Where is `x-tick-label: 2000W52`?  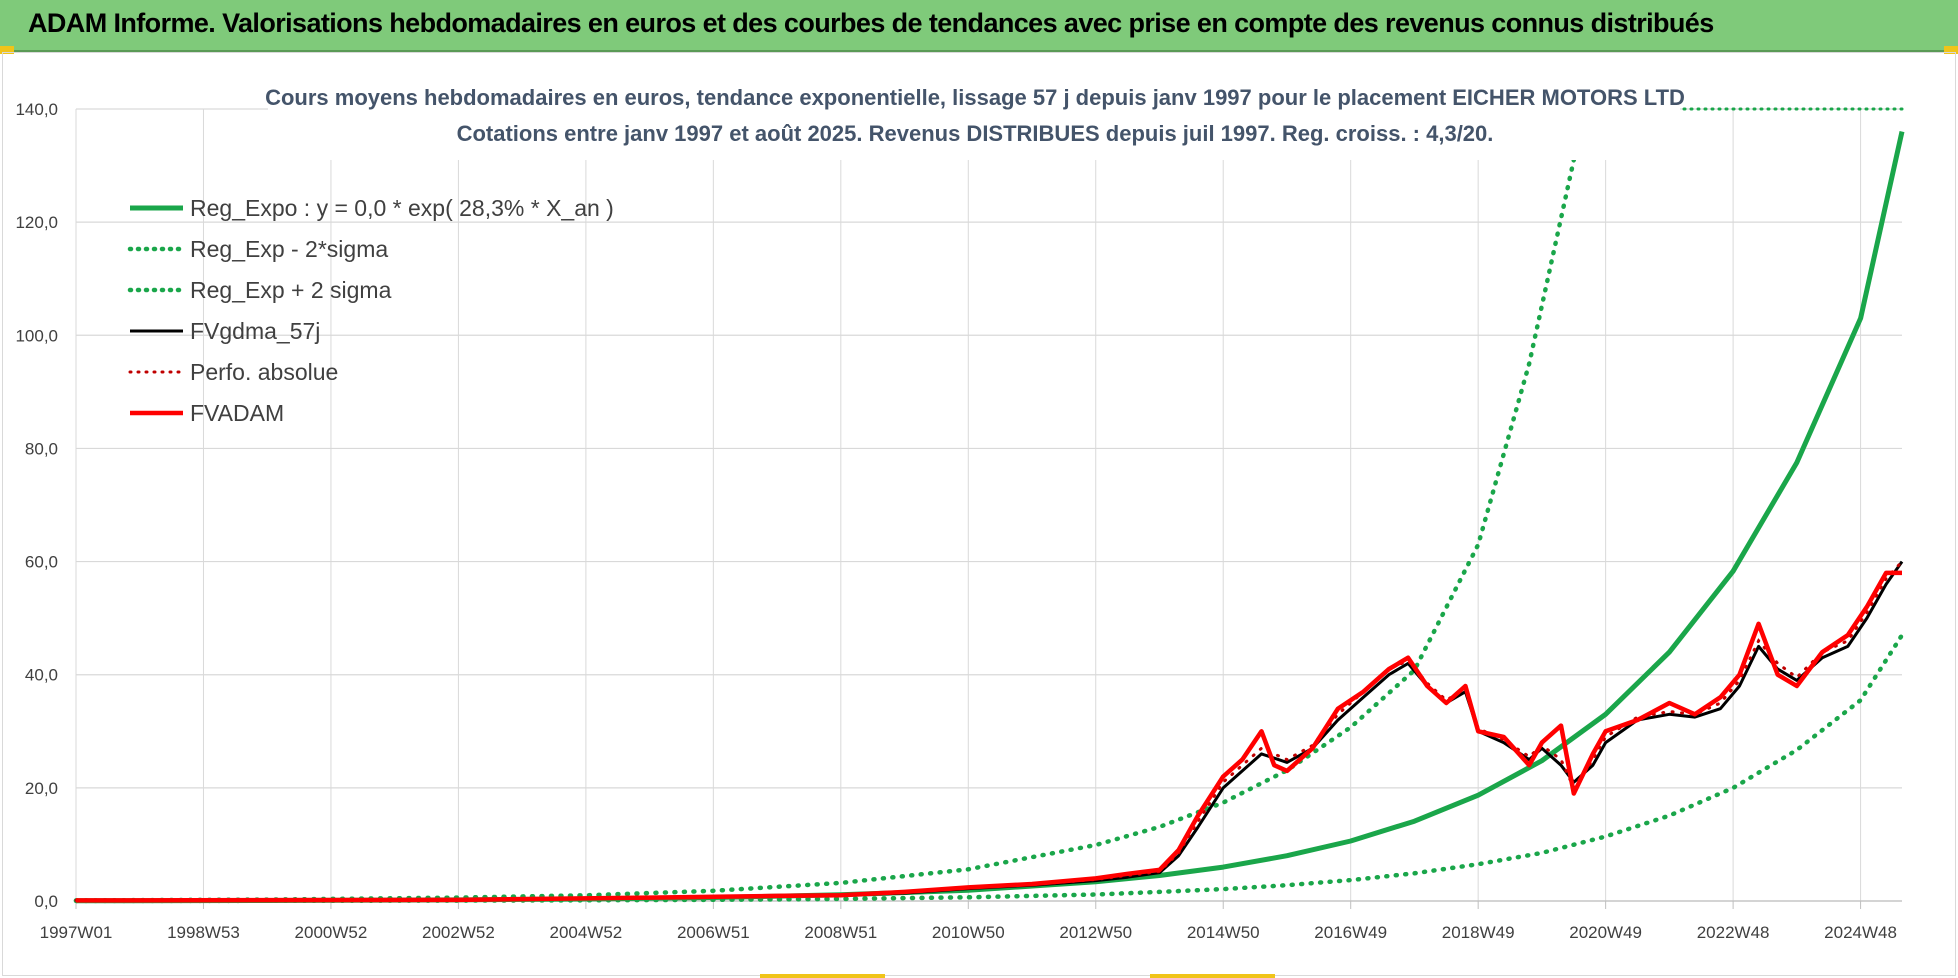
x-tick-label: 2000W52 is located at coordinates (331, 932).